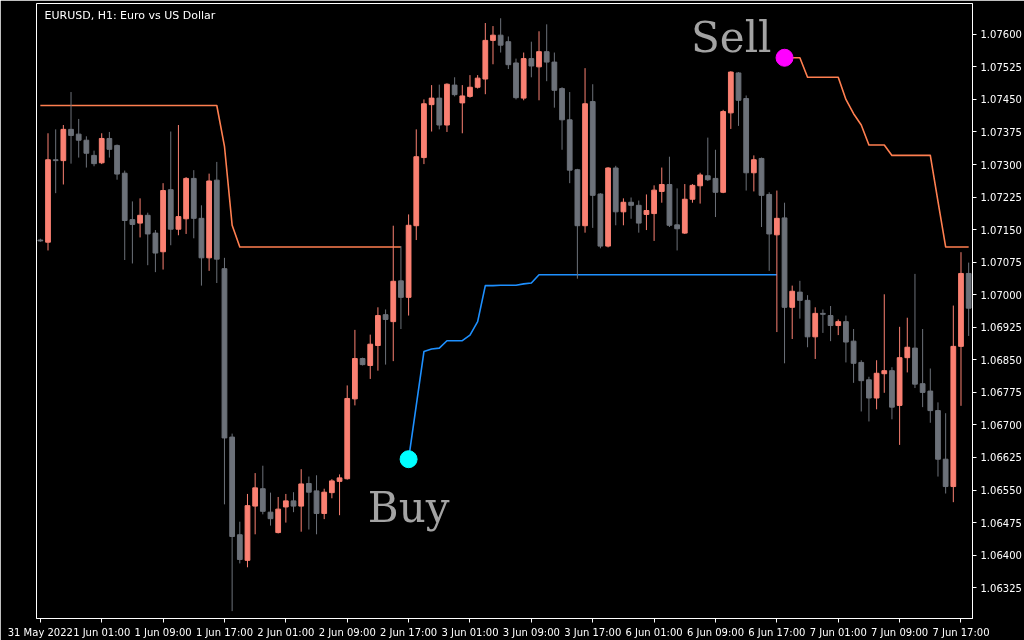 This screenshot has height=640, width=1024. What do you see at coordinates (130, 15) in the screenshot?
I see `text: EURUSD, H1: Euro vs US Dollar` at bounding box center [130, 15].